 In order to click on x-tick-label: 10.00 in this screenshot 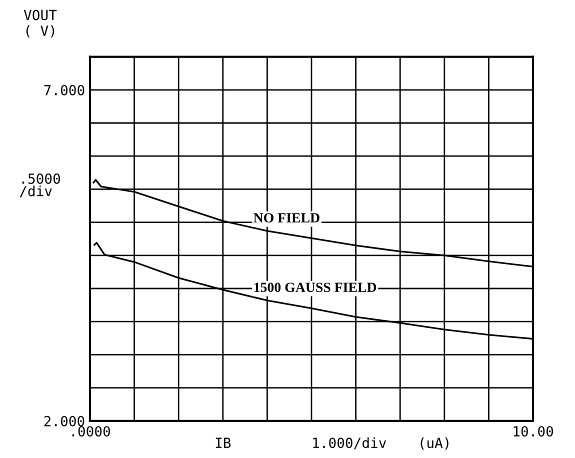, I will do `click(534, 431)`.